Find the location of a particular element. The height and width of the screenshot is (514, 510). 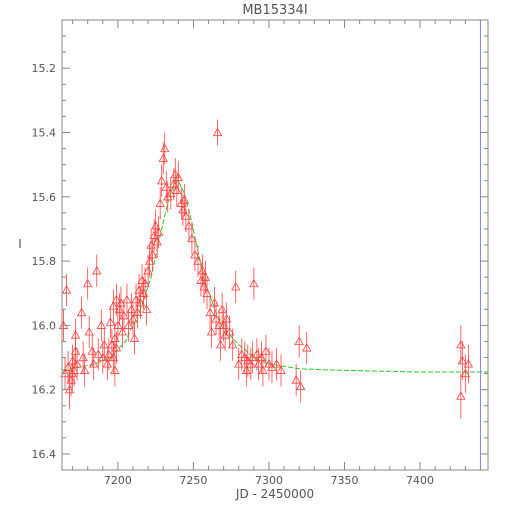

y-tick-label: 16.0 is located at coordinates (44, 325).